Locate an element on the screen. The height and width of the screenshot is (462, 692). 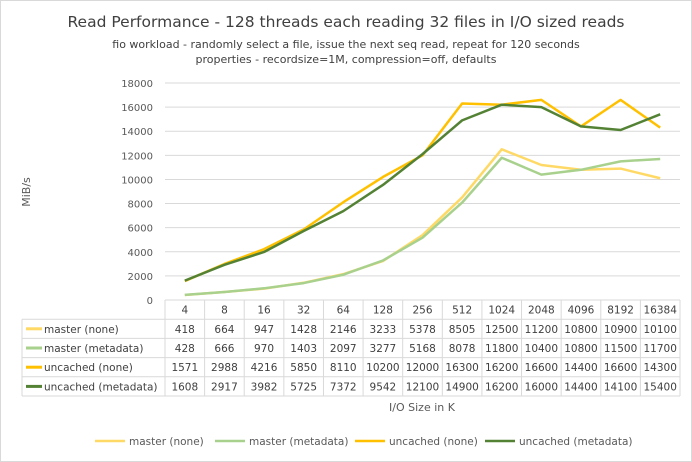
data-label: 10100 is located at coordinates (659, 330).